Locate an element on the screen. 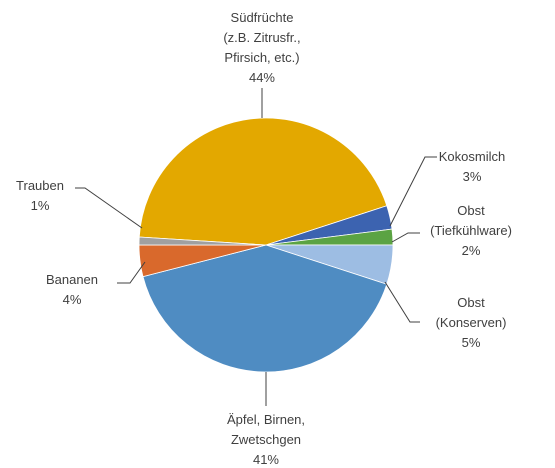 This screenshot has height=468, width=555. value-label: 41% is located at coordinates (266, 459).